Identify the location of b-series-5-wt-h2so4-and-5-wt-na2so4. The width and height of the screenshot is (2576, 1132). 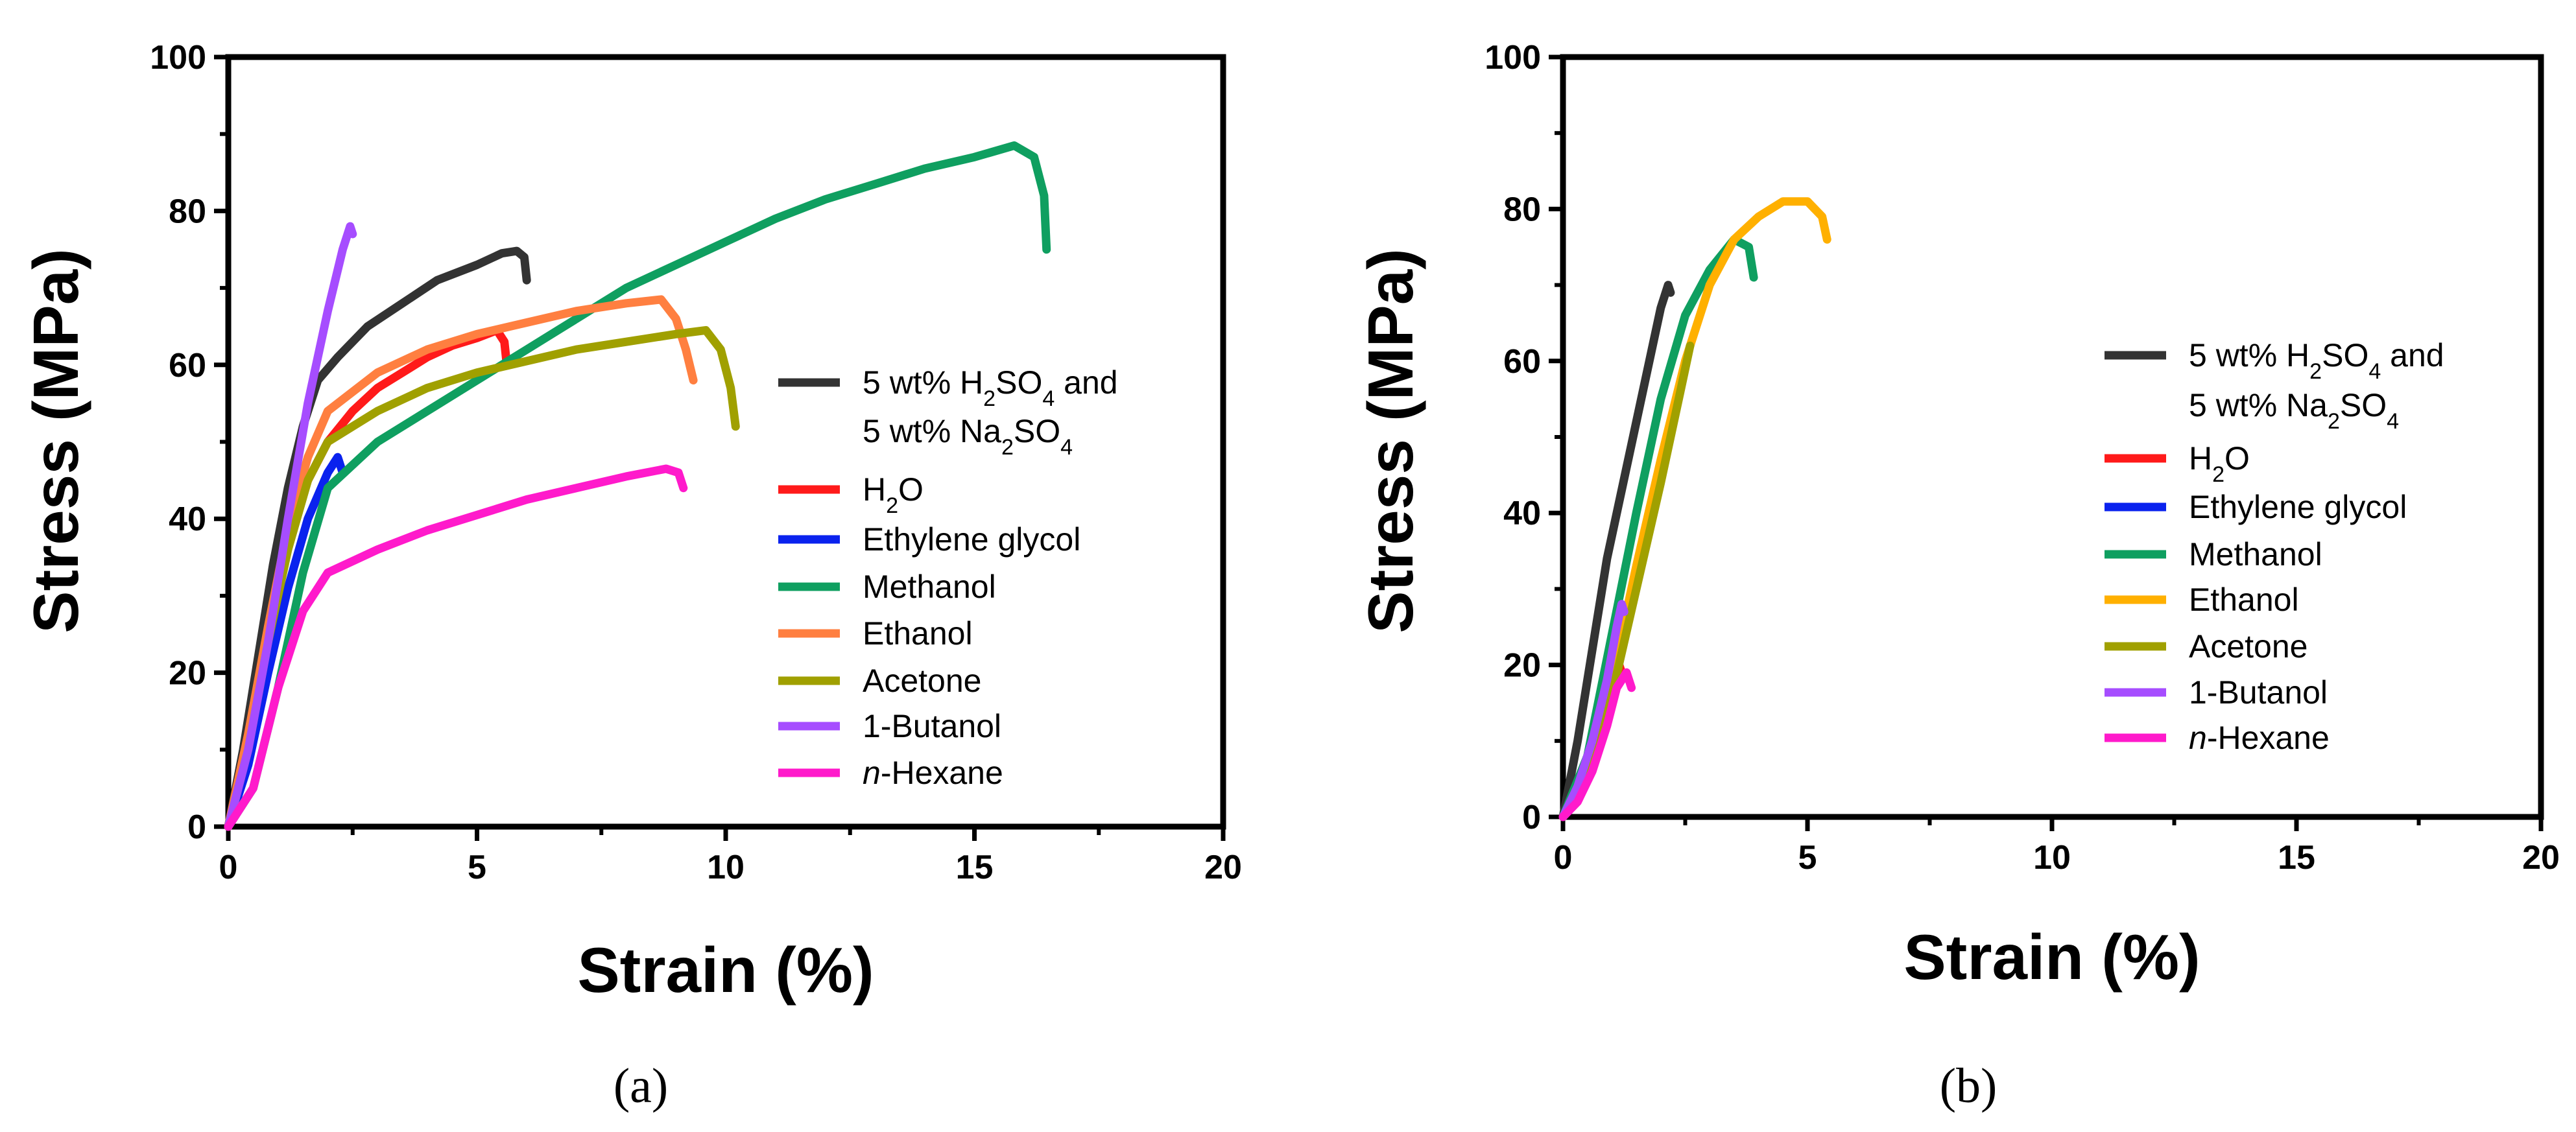
(1616, 551).